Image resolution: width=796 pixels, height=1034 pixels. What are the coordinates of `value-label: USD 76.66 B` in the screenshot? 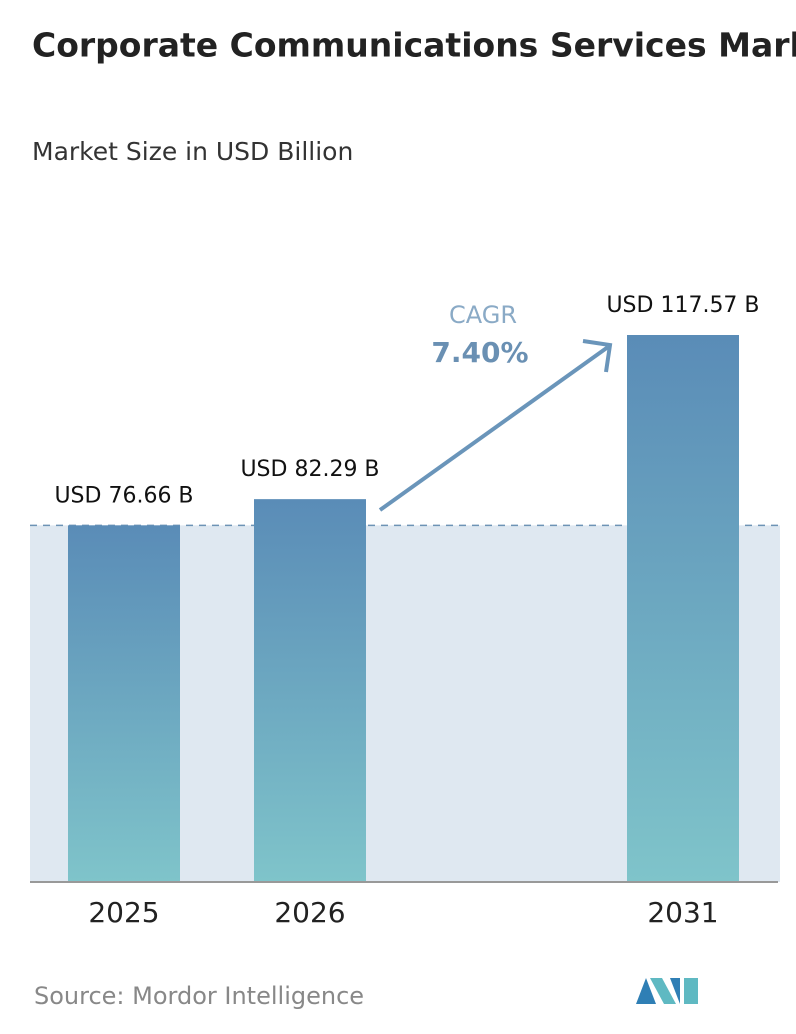 It's located at (123, 495).